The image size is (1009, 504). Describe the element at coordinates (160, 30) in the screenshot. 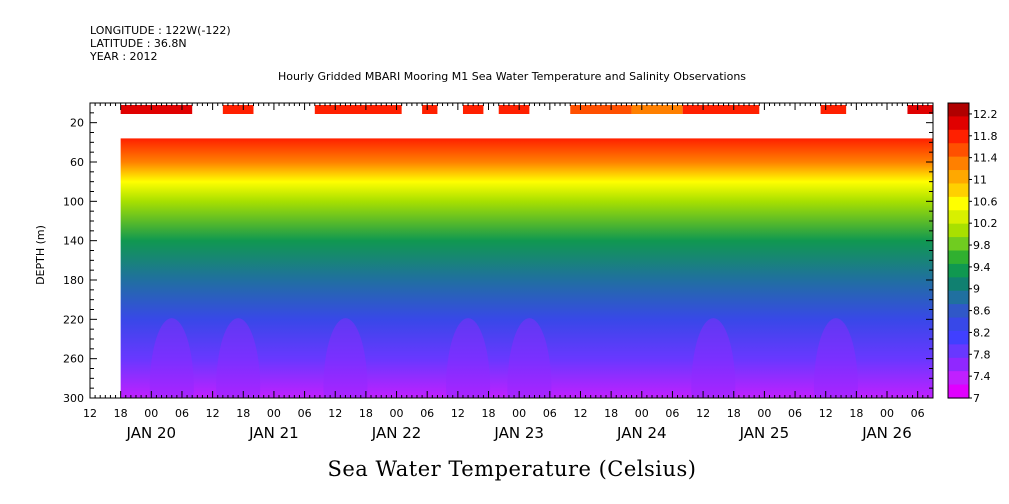

I see `longitude-label: LONGITUDE : 122W(-122)` at that location.